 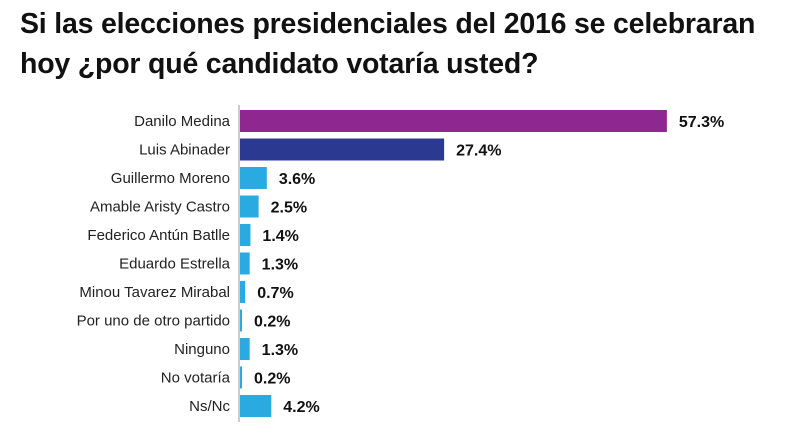 What do you see at coordinates (280, 236) in the screenshot?
I see `value-label: 1.4%` at bounding box center [280, 236].